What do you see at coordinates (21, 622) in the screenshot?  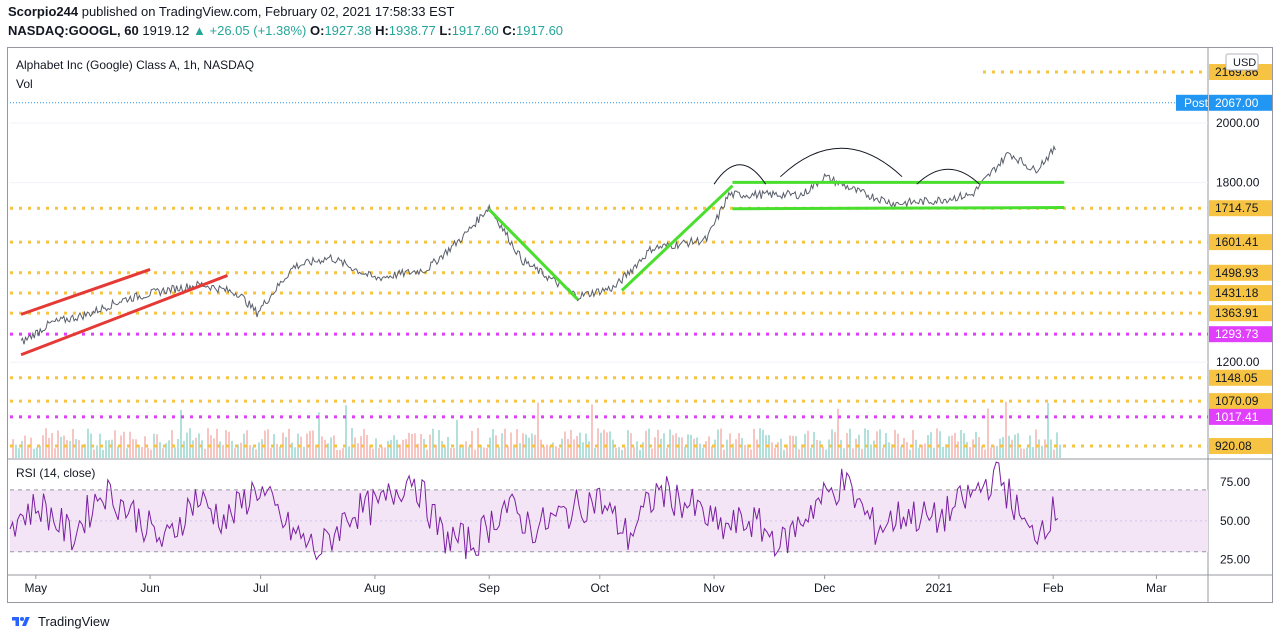 I see `tradingview-logo-icon` at bounding box center [21, 622].